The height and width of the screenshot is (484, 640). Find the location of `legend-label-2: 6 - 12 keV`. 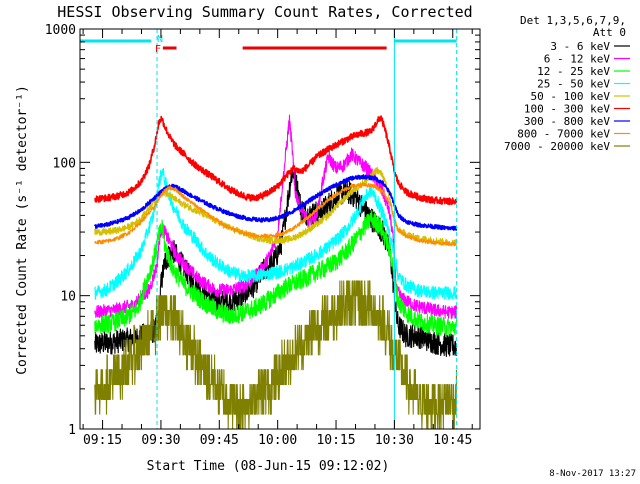

legend-label-2: 6 - 12 keV is located at coordinates (577, 59).